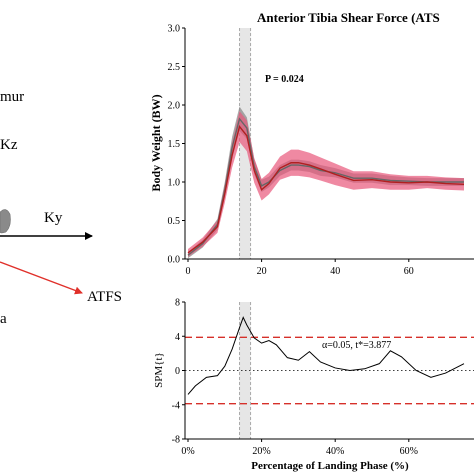  Describe the element at coordinates (176, 405) in the screenshot. I see `y-tick-label: -4` at that location.